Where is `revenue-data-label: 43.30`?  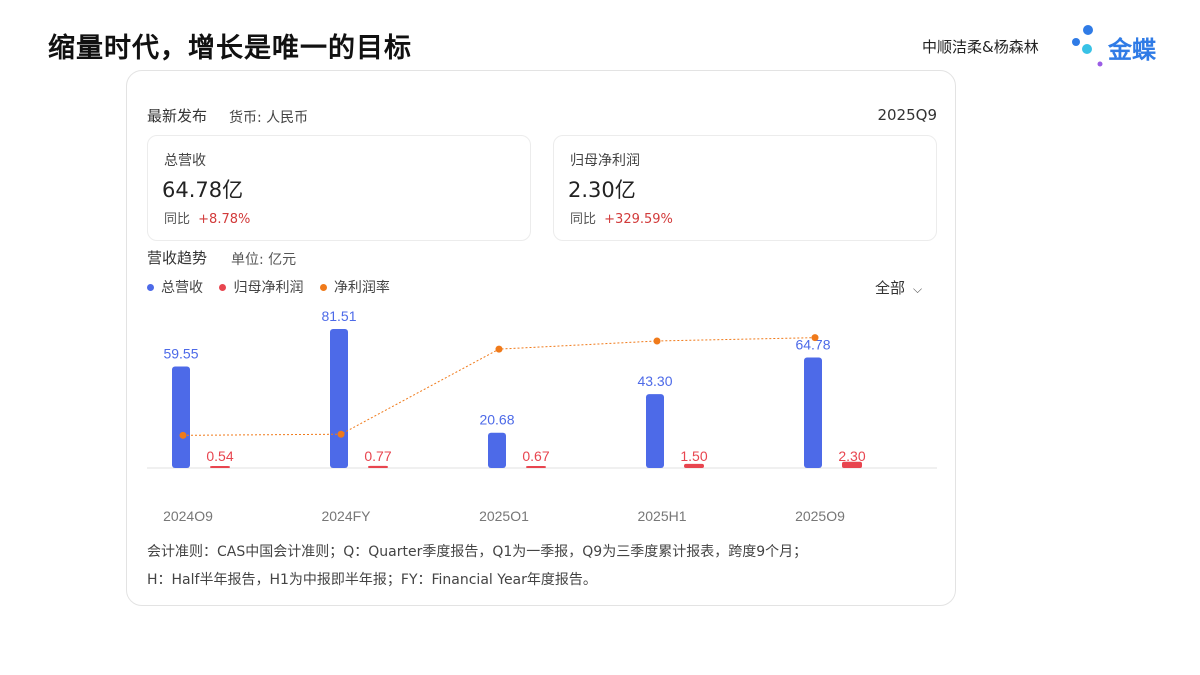 revenue-data-label: 43.30 is located at coordinates (654, 381).